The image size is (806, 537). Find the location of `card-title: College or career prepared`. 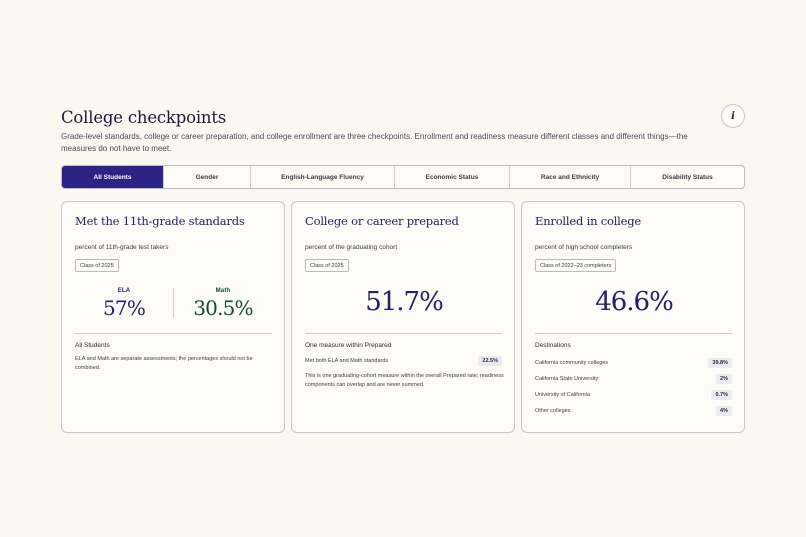

card-title: College or career prepared is located at coordinates (382, 221).